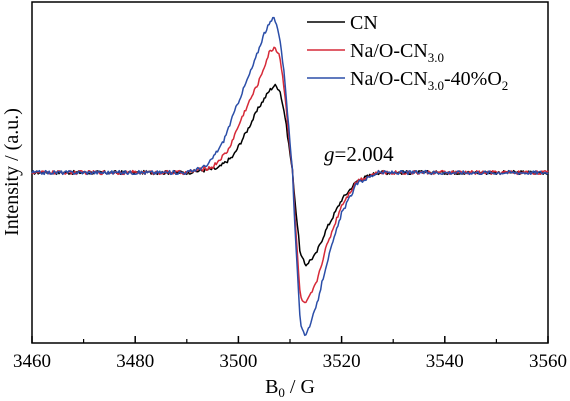 This screenshot has height=401, width=570. What do you see at coordinates (445, 361) in the screenshot?
I see `x-tick-label: 3540` at bounding box center [445, 361].